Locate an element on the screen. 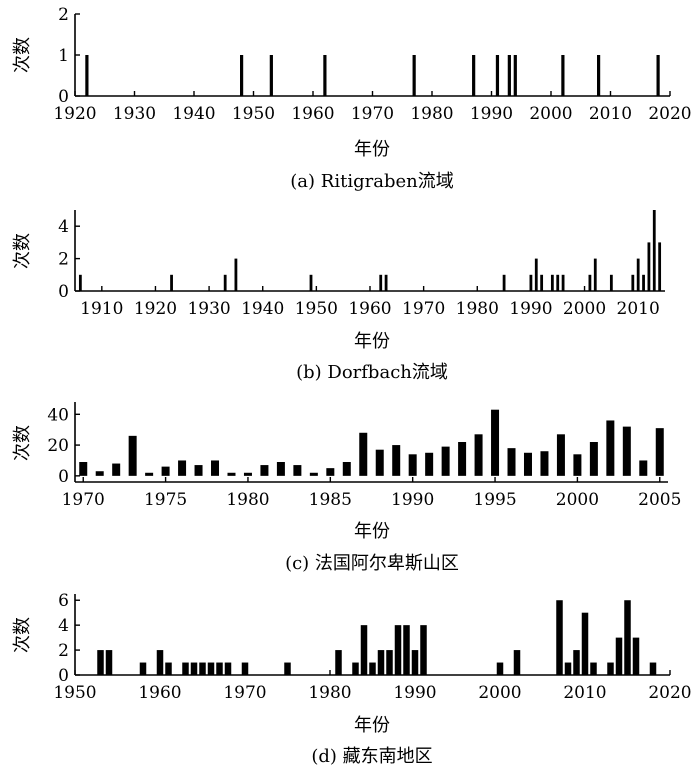  x-tick-label: 1910 is located at coordinates (101, 309).